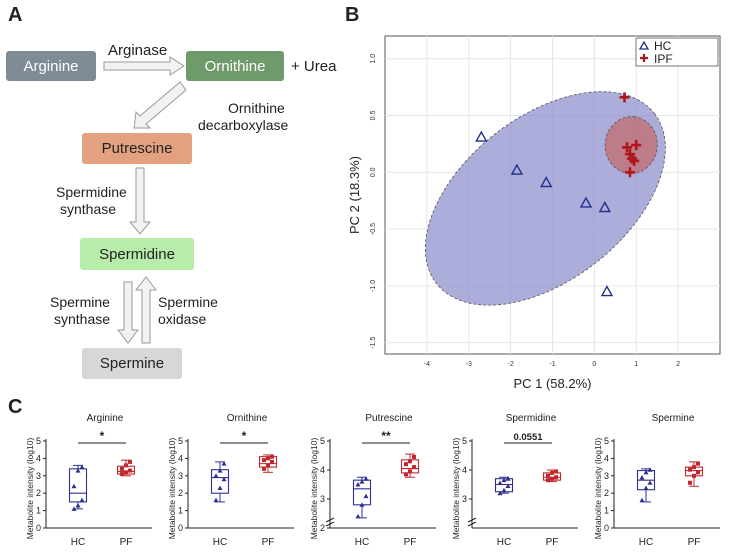 This screenshot has width=732, height=553. I want to click on boxplot-ytick-label-ornithine: 4, so click(180, 458).